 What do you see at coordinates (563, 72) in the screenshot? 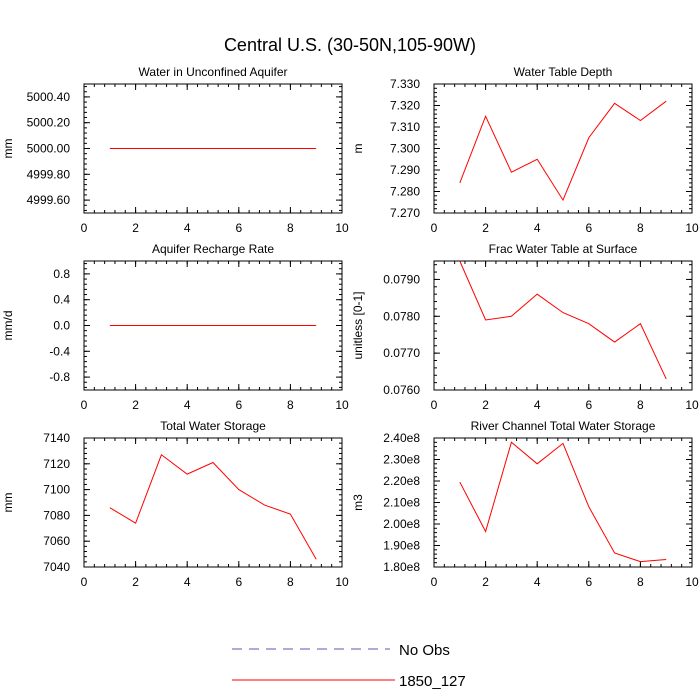
I see `panel-title: Water Table Depth` at bounding box center [563, 72].